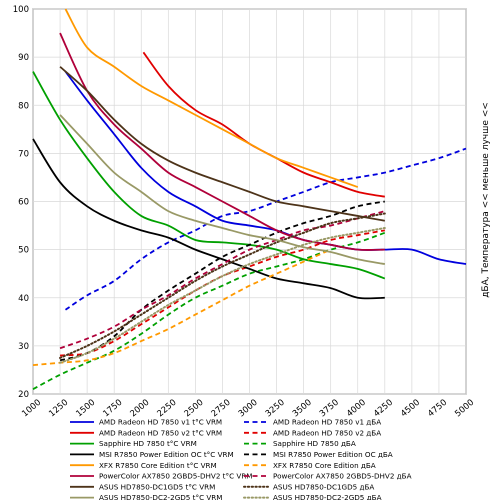  I want to click on legend-label: ASUS HD7850-DC2-2GD5 t°C VRM, so click(161, 496).